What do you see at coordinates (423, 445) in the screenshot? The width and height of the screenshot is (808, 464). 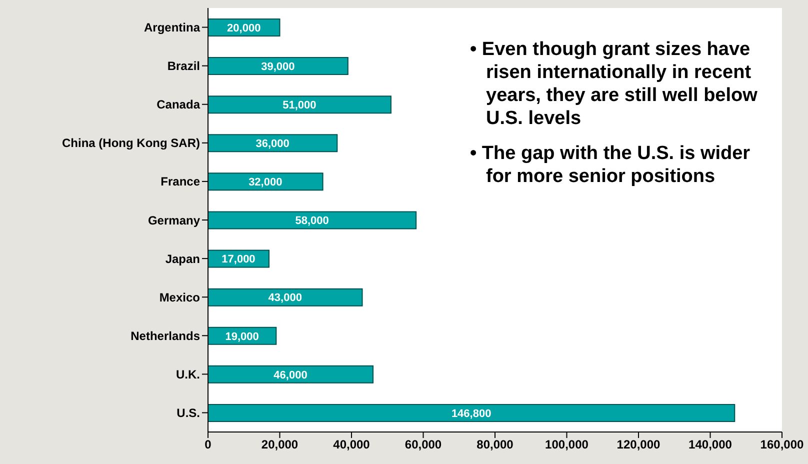 I see `x-tick-label: 60,000` at bounding box center [423, 445].